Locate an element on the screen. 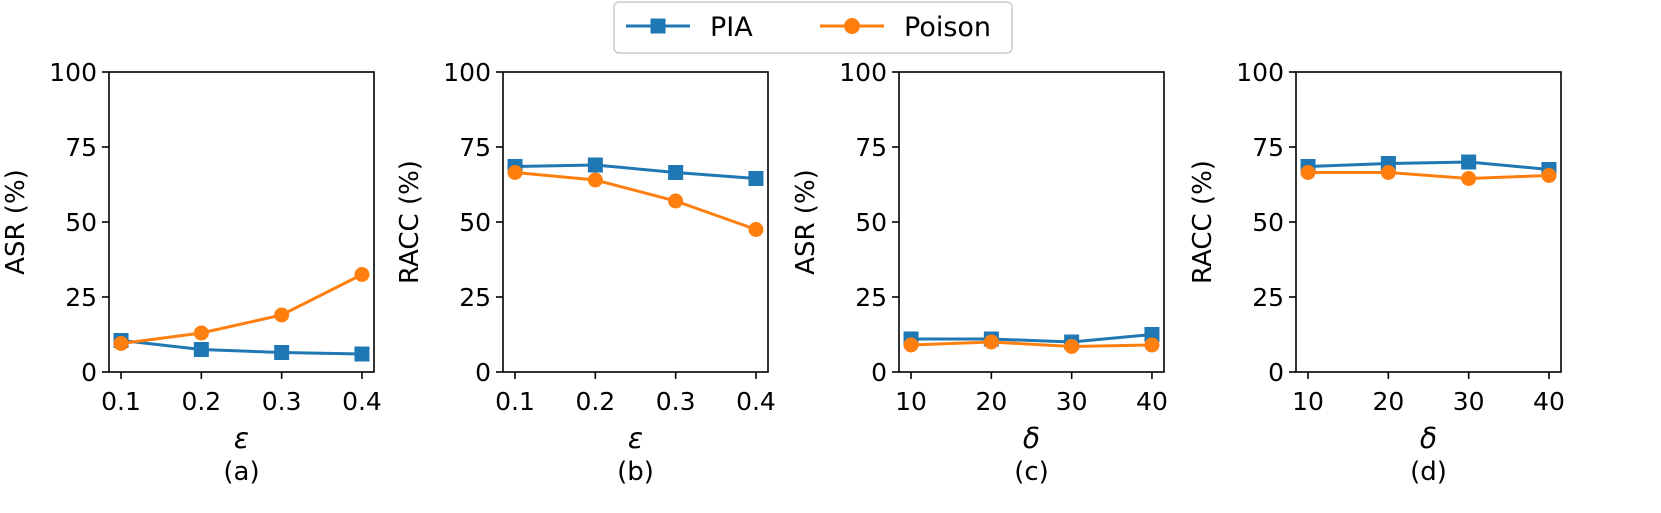 This screenshot has width=1661, height=513. panel-caption: (b) is located at coordinates (635, 472).